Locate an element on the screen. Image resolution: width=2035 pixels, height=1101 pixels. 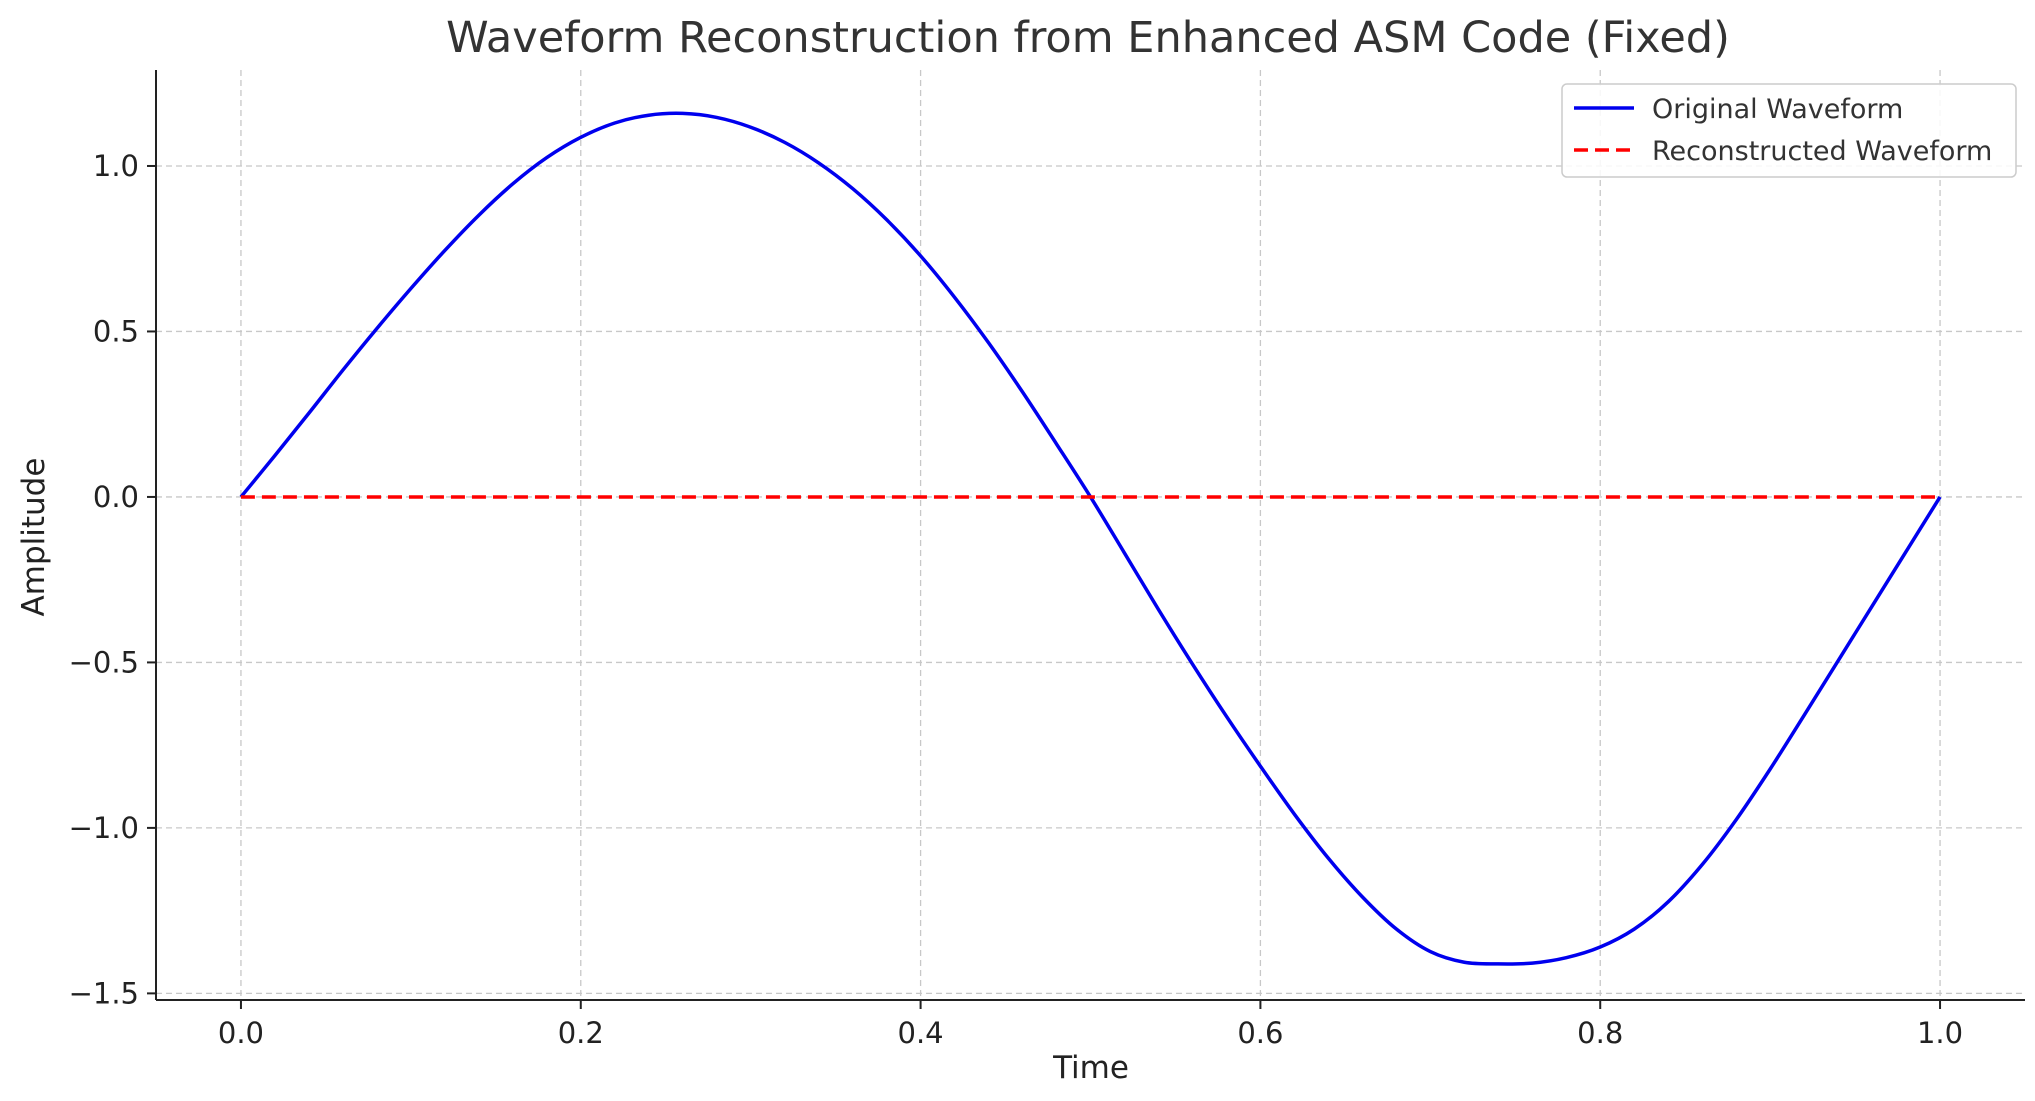
legend-box is located at coordinates (1789, 130).